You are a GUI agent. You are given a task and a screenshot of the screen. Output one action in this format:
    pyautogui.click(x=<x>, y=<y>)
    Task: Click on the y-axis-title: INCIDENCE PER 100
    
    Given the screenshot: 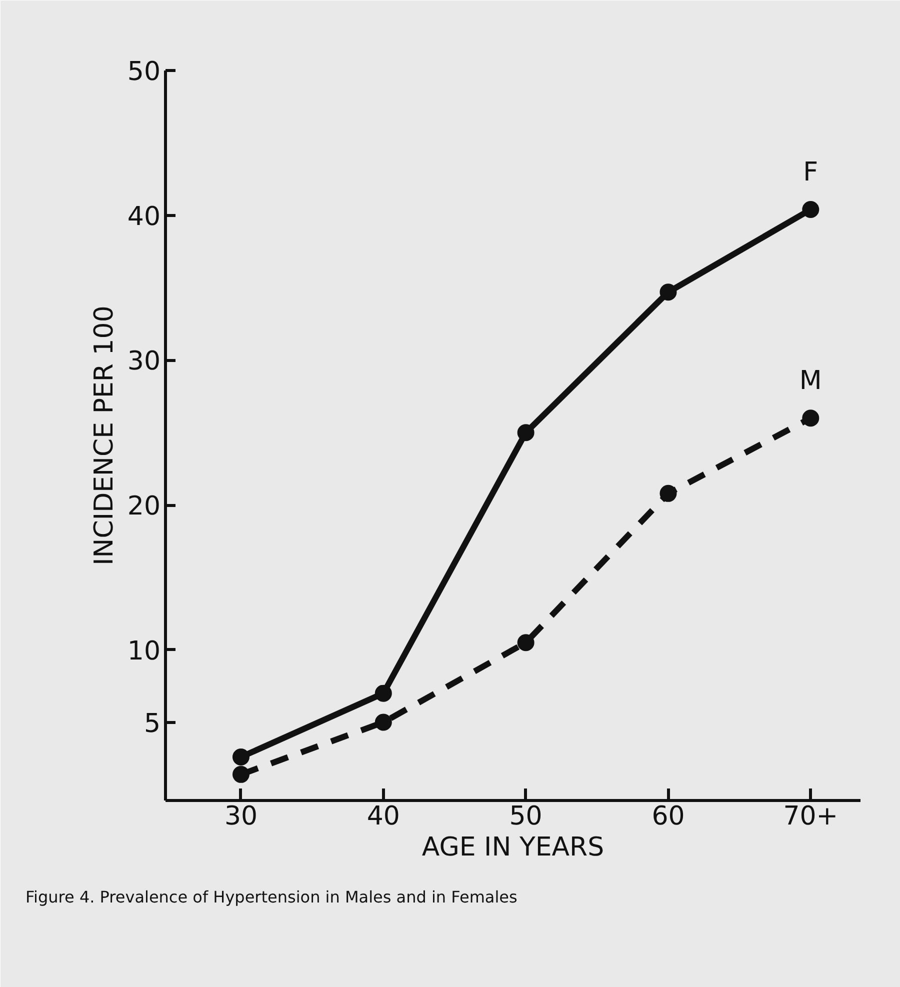 What is the action you would take?
    pyautogui.click(x=104, y=436)
    